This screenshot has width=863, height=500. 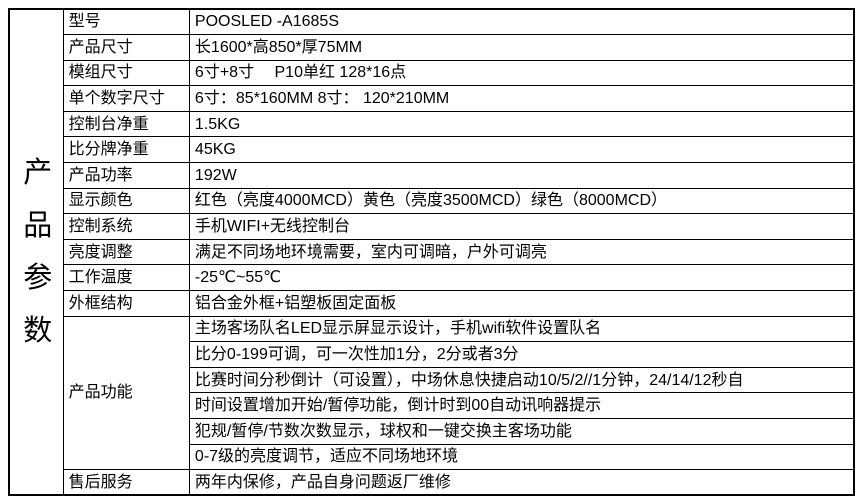 I want to click on spec-label-frame-structure: 外框结构, so click(x=126, y=303).